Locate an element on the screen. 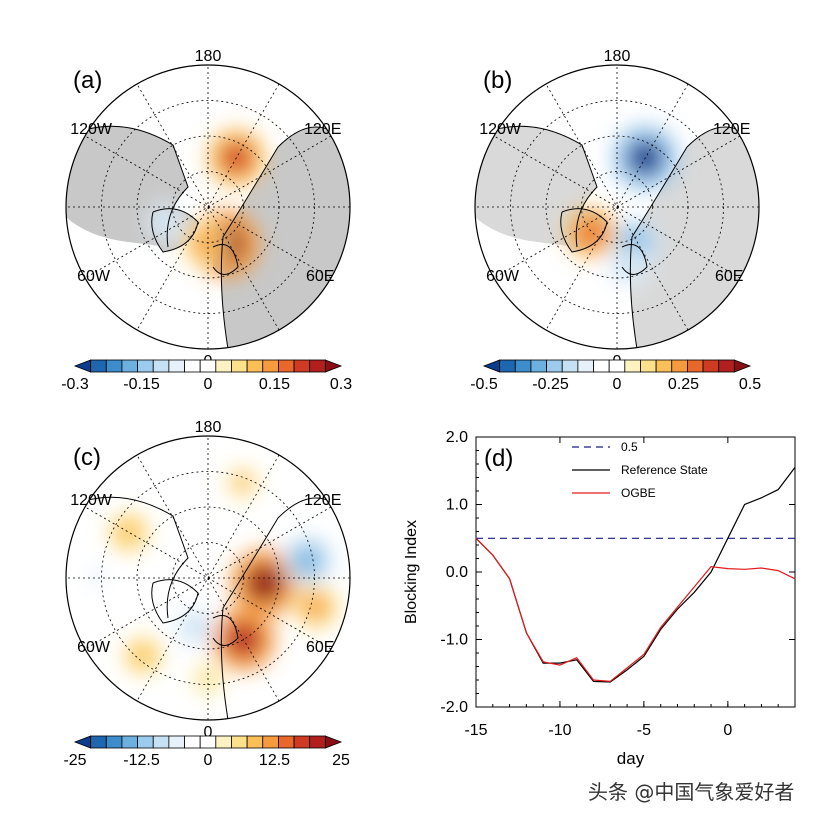 This screenshot has width=819, height=819. colorbar-tick-label: 0.15 is located at coordinates (274, 384).